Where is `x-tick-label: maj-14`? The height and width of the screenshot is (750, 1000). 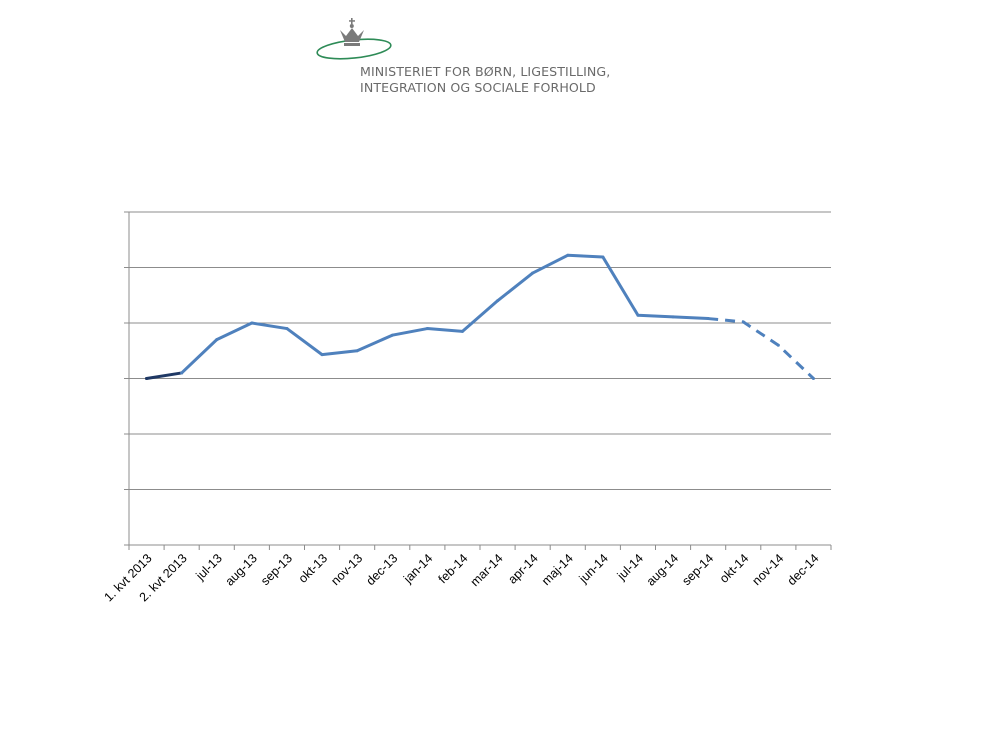 x-tick-label: maj-14 is located at coordinates (557, 569).